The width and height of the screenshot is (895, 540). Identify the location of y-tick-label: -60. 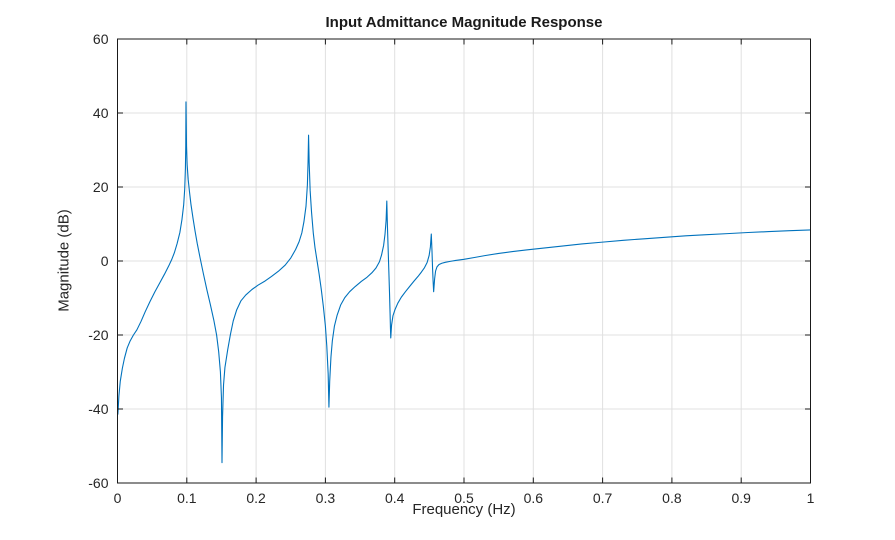
(98, 483).